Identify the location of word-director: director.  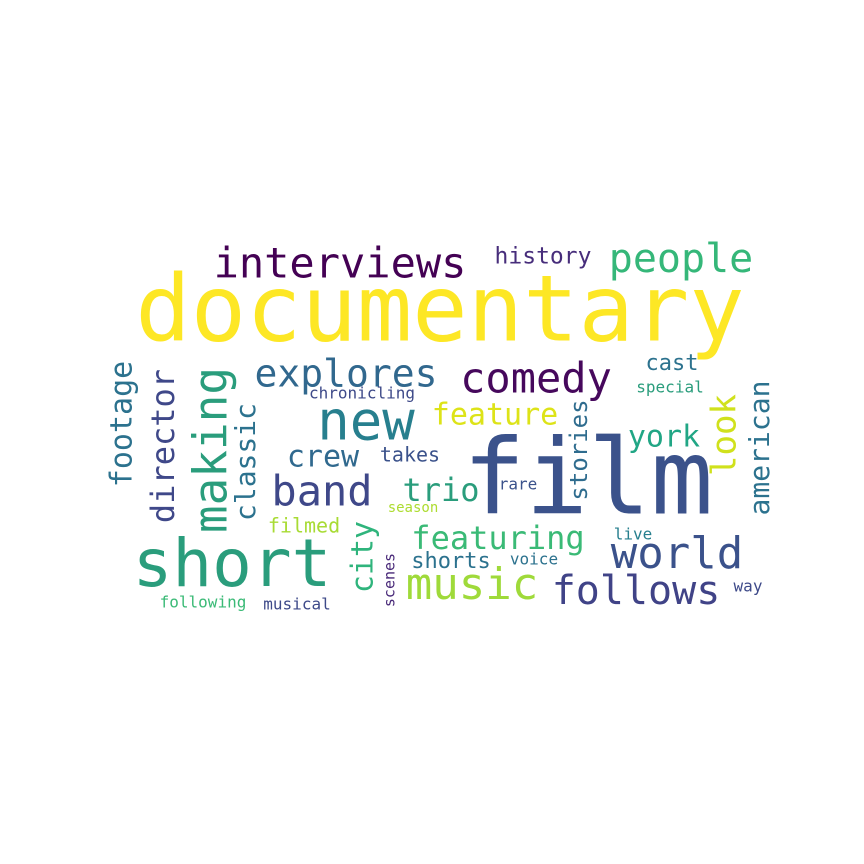
(163, 446).